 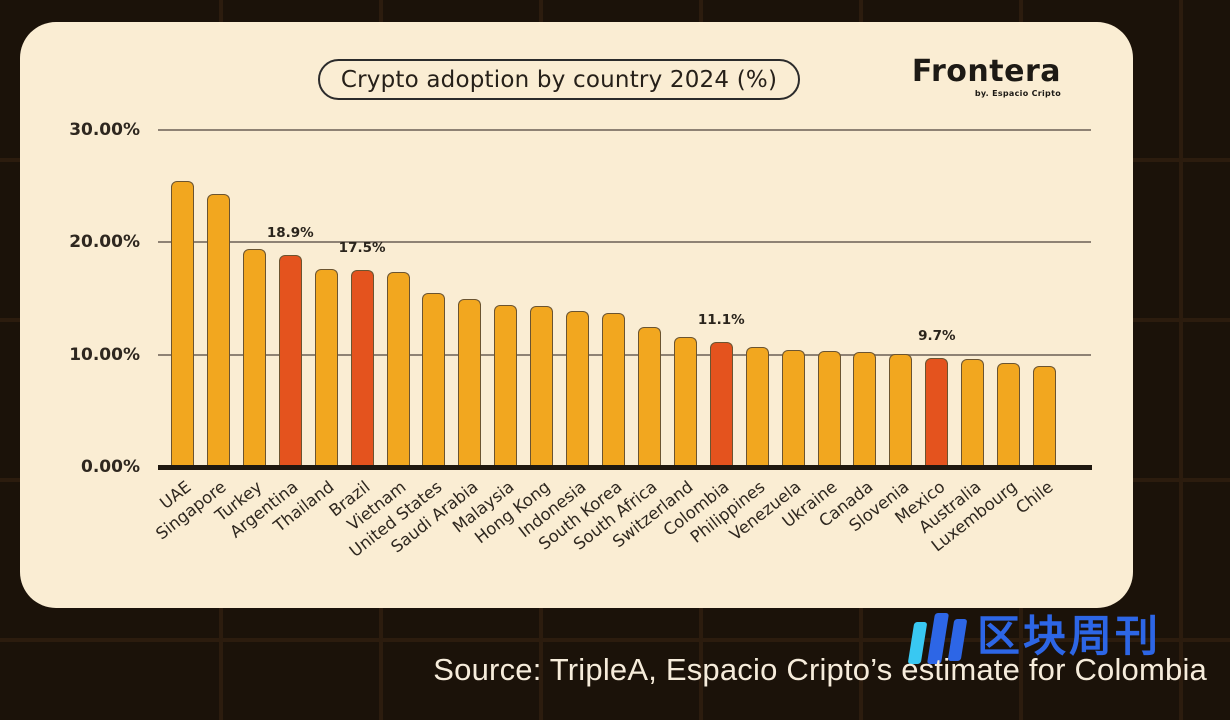 I want to click on y-tick-label: 20.00%, so click(x=104, y=242).